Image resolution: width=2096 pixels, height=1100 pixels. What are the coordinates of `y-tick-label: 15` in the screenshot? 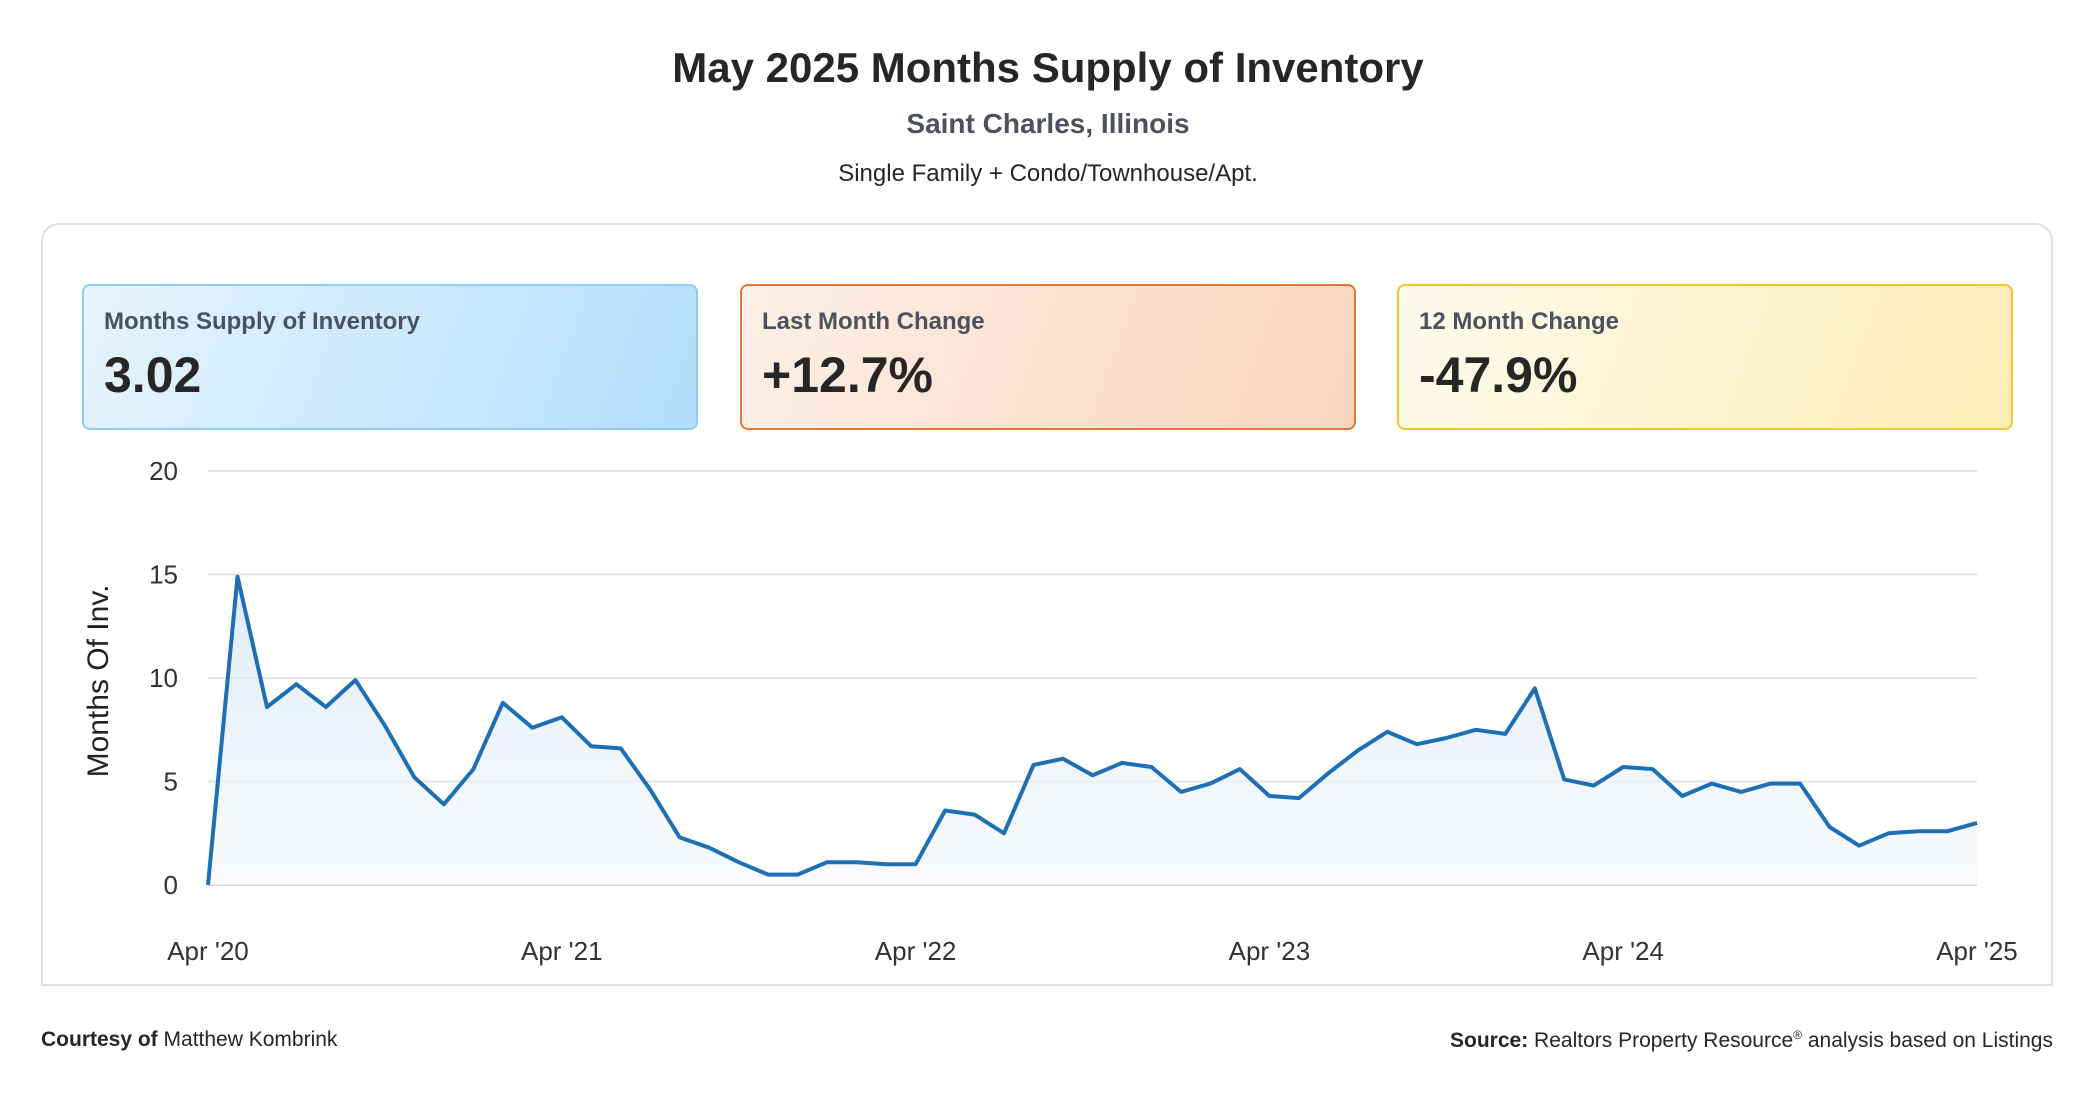 It's located at (163, 575).